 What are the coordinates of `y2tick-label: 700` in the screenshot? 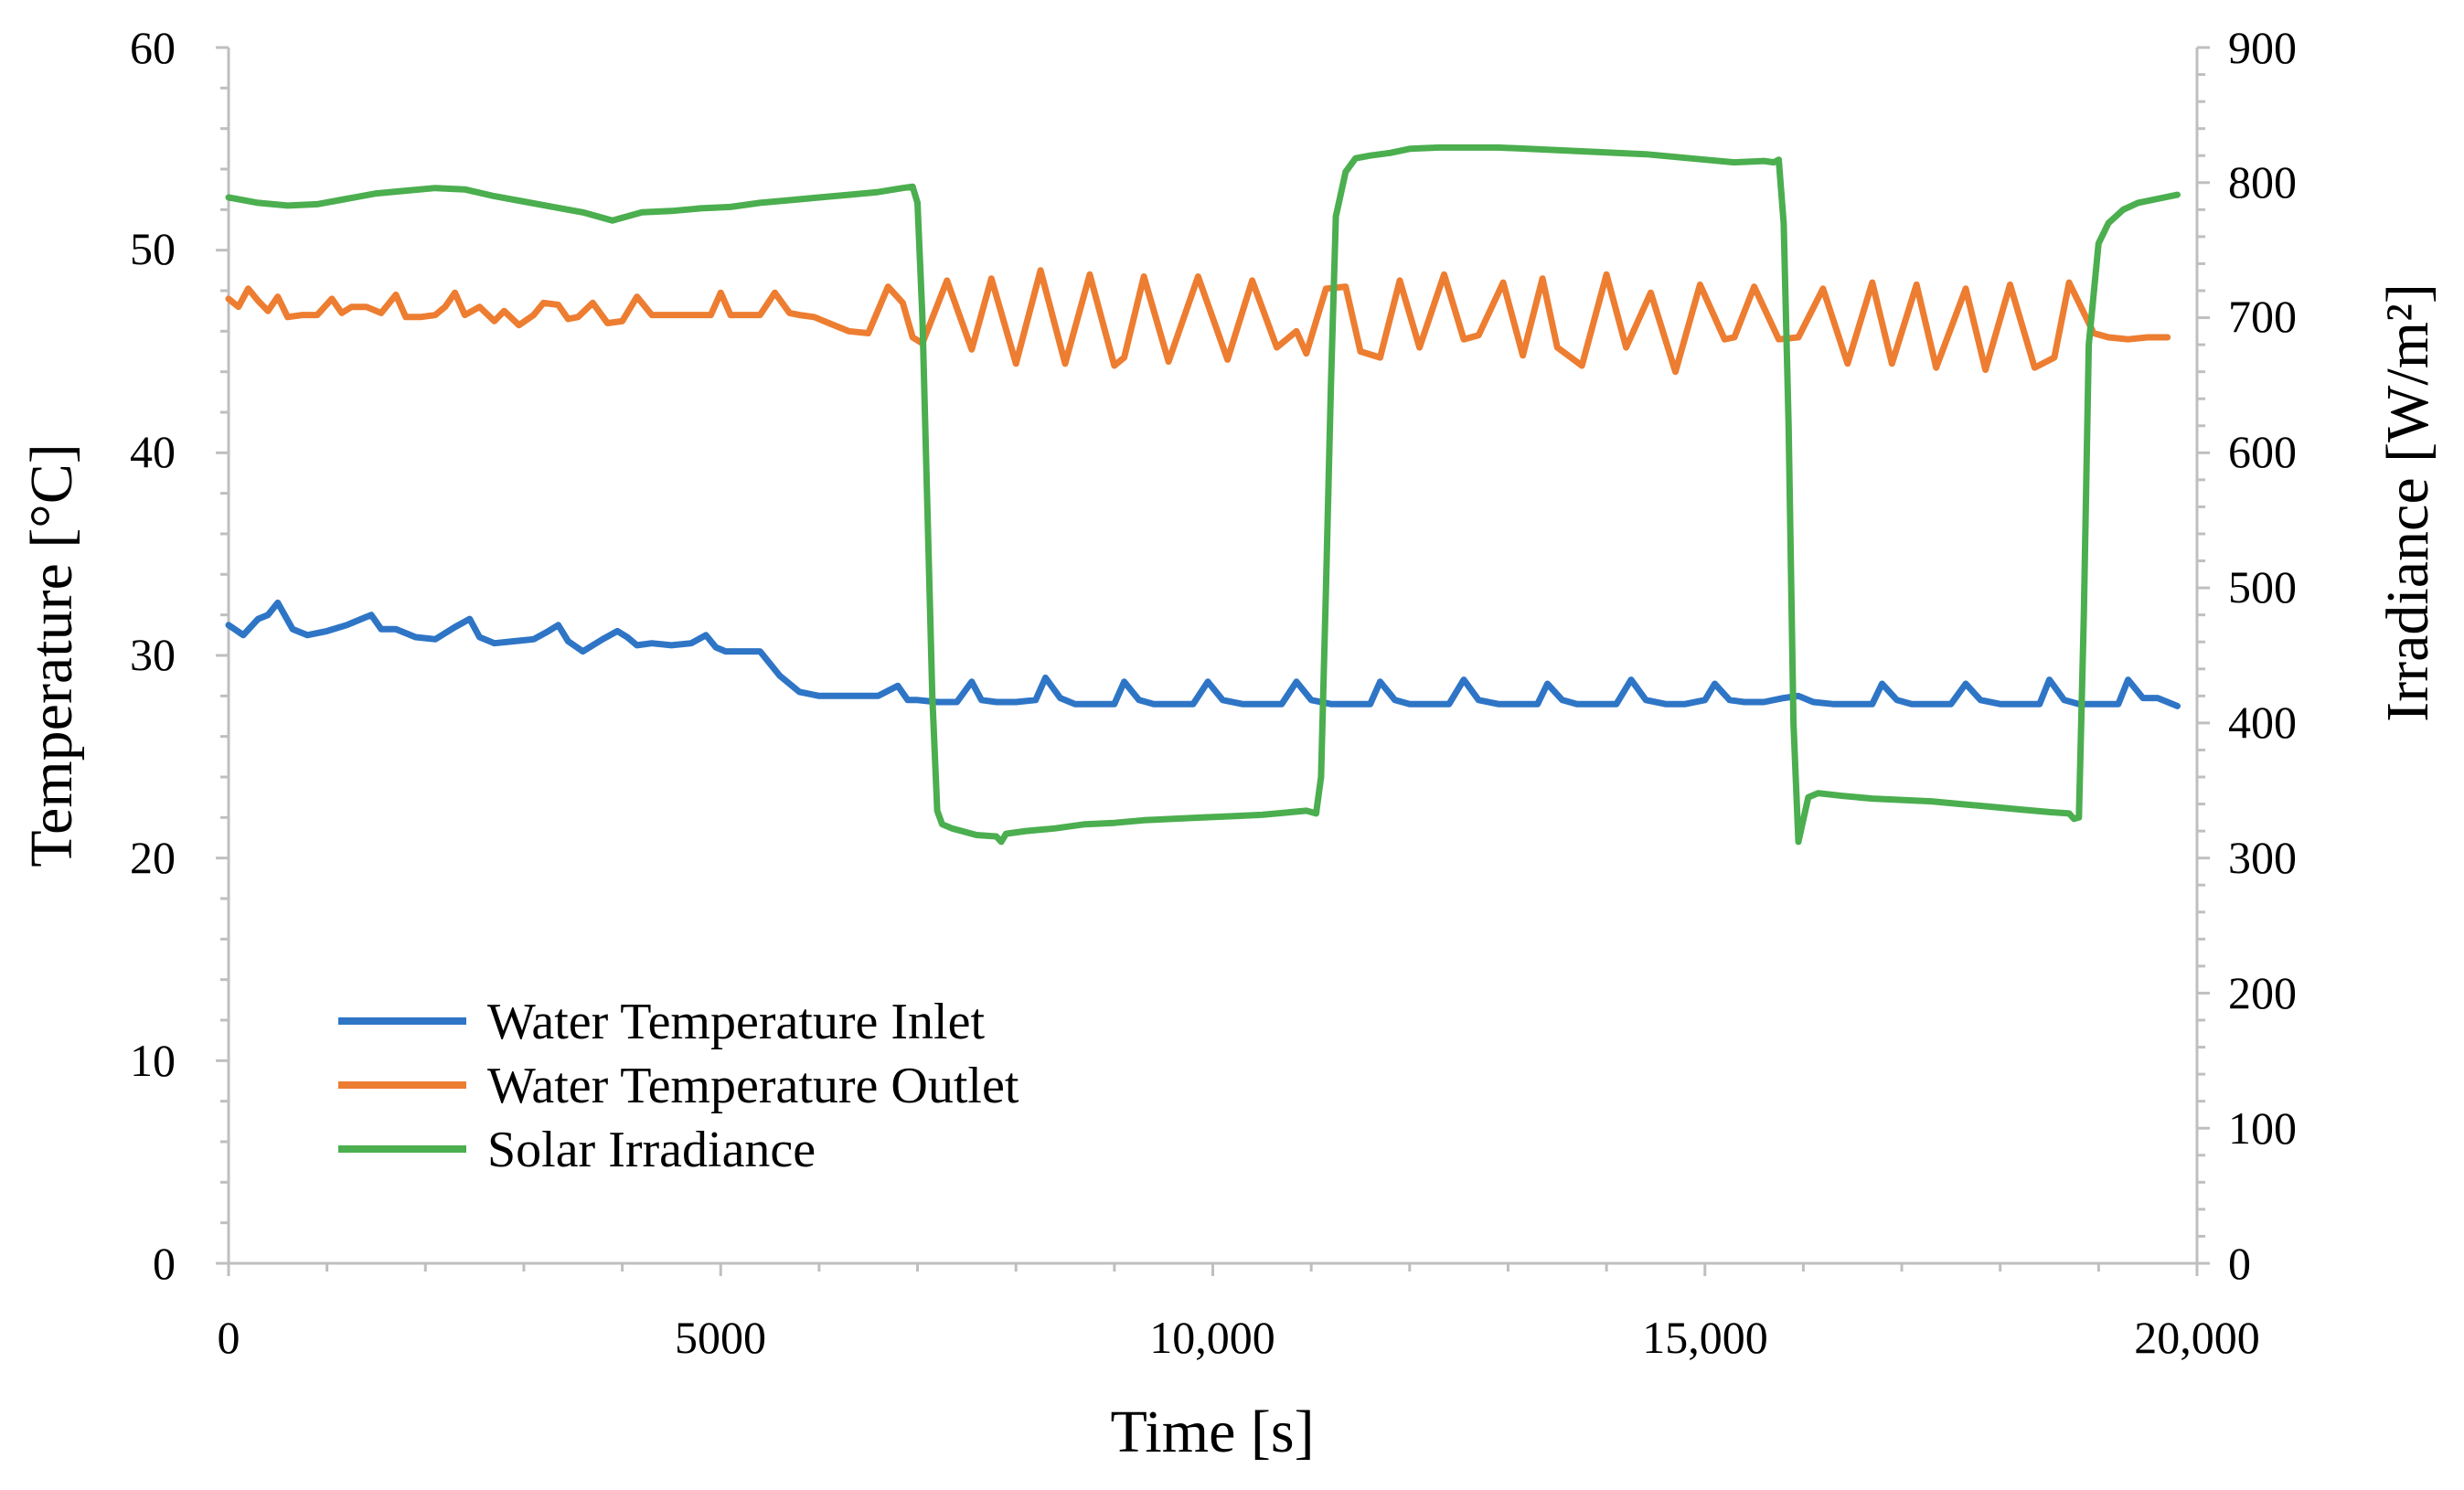 It's located at (2262, 317).